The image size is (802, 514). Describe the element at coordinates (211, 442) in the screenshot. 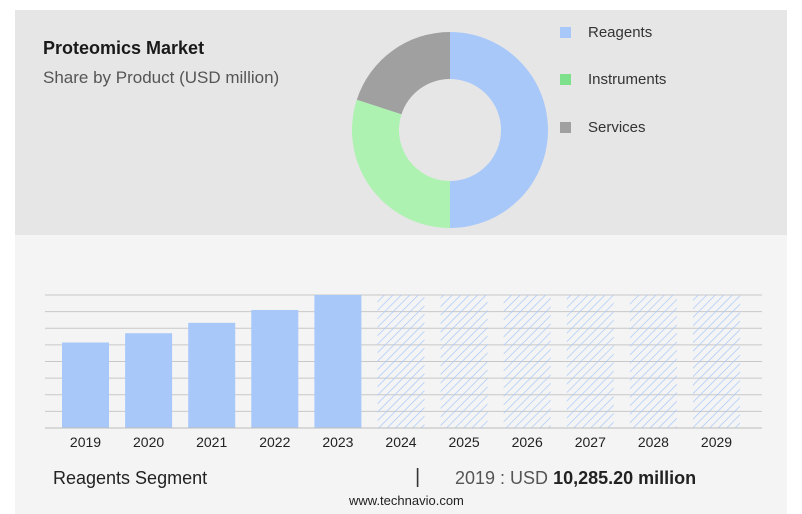

I see `x-tick-label: 2021` at that location.